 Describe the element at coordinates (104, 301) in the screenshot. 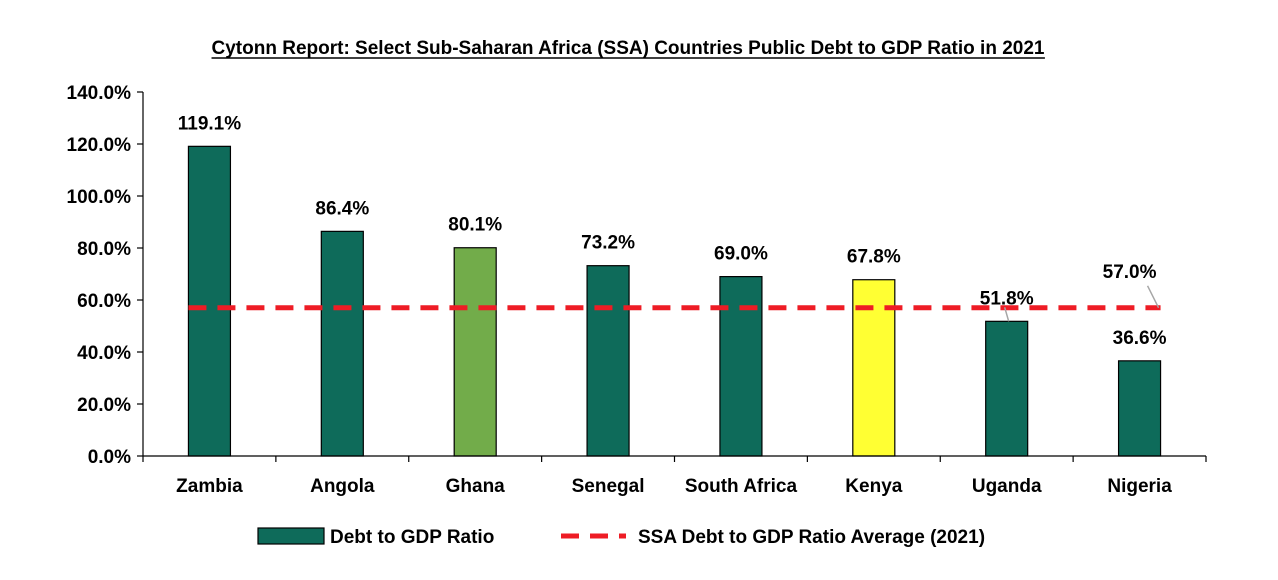

I see `y-tick-label: 60.0%` at that location.